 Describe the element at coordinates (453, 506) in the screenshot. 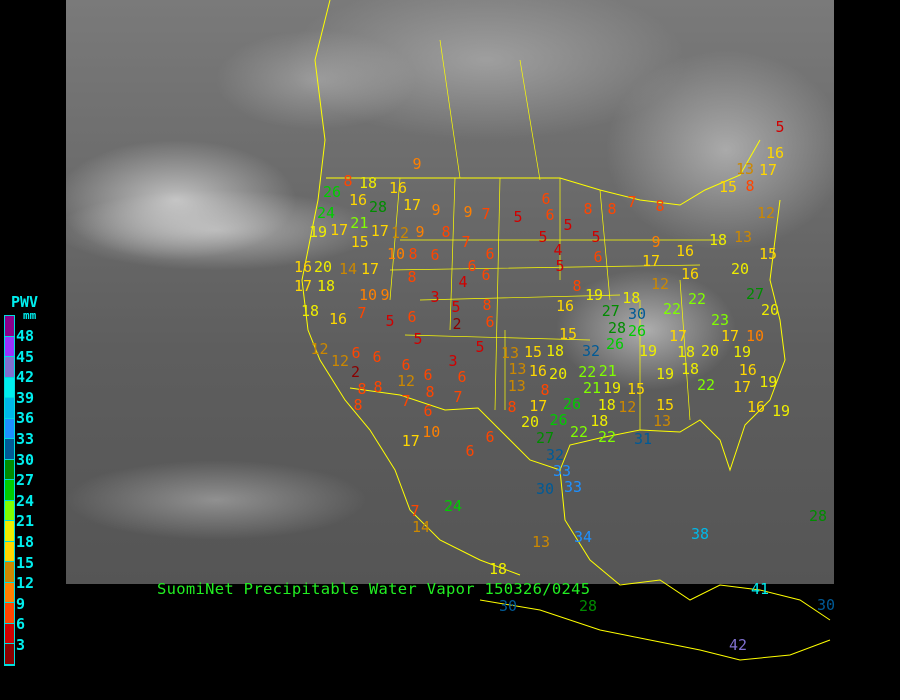

I see `station-pwv-value: 24` at that location.